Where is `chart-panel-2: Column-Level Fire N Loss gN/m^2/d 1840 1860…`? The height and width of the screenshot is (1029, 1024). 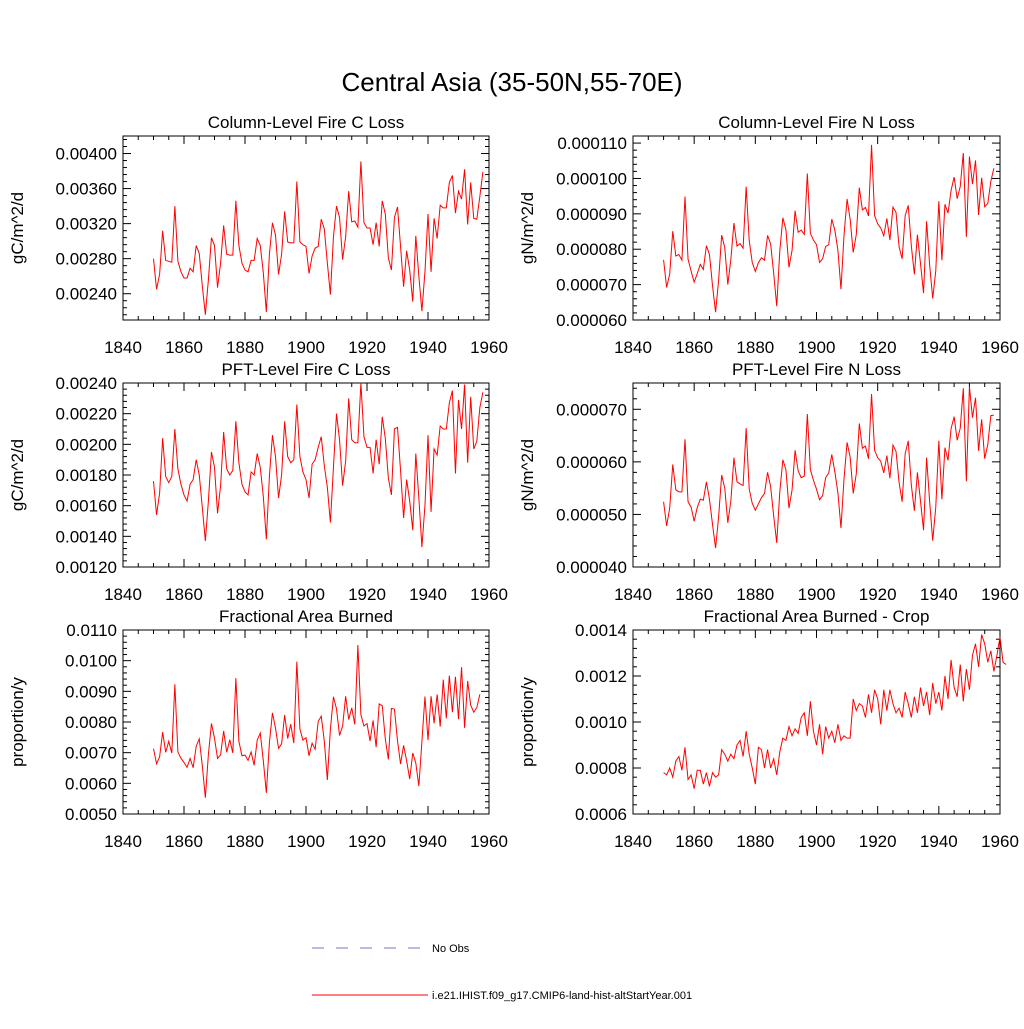 chart-panel-2: Column-Level Fire N Loss gN/m^2/d 1840 1860… is located at coordinates (768, 235).